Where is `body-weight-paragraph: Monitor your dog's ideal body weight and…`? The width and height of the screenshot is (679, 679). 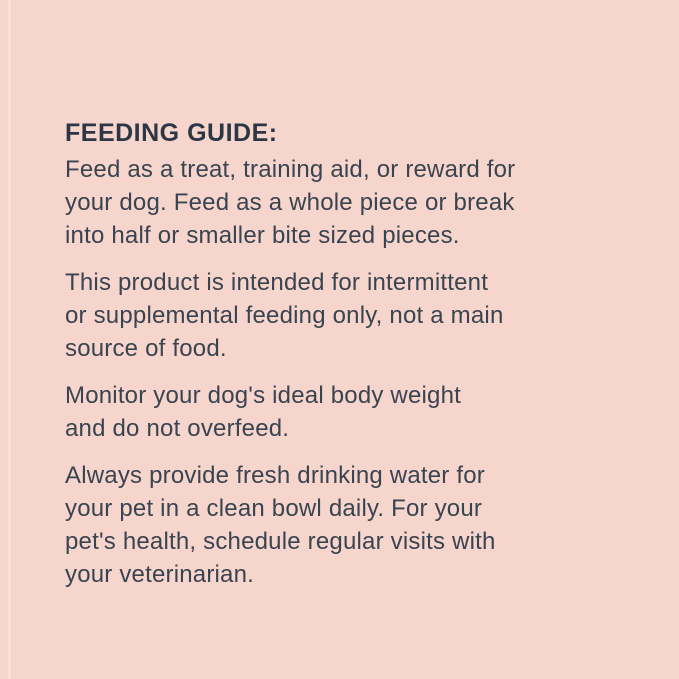 body-weight-paragraph: Monitor your dog's ideal body weight and… is located at coordinates (263, 412).